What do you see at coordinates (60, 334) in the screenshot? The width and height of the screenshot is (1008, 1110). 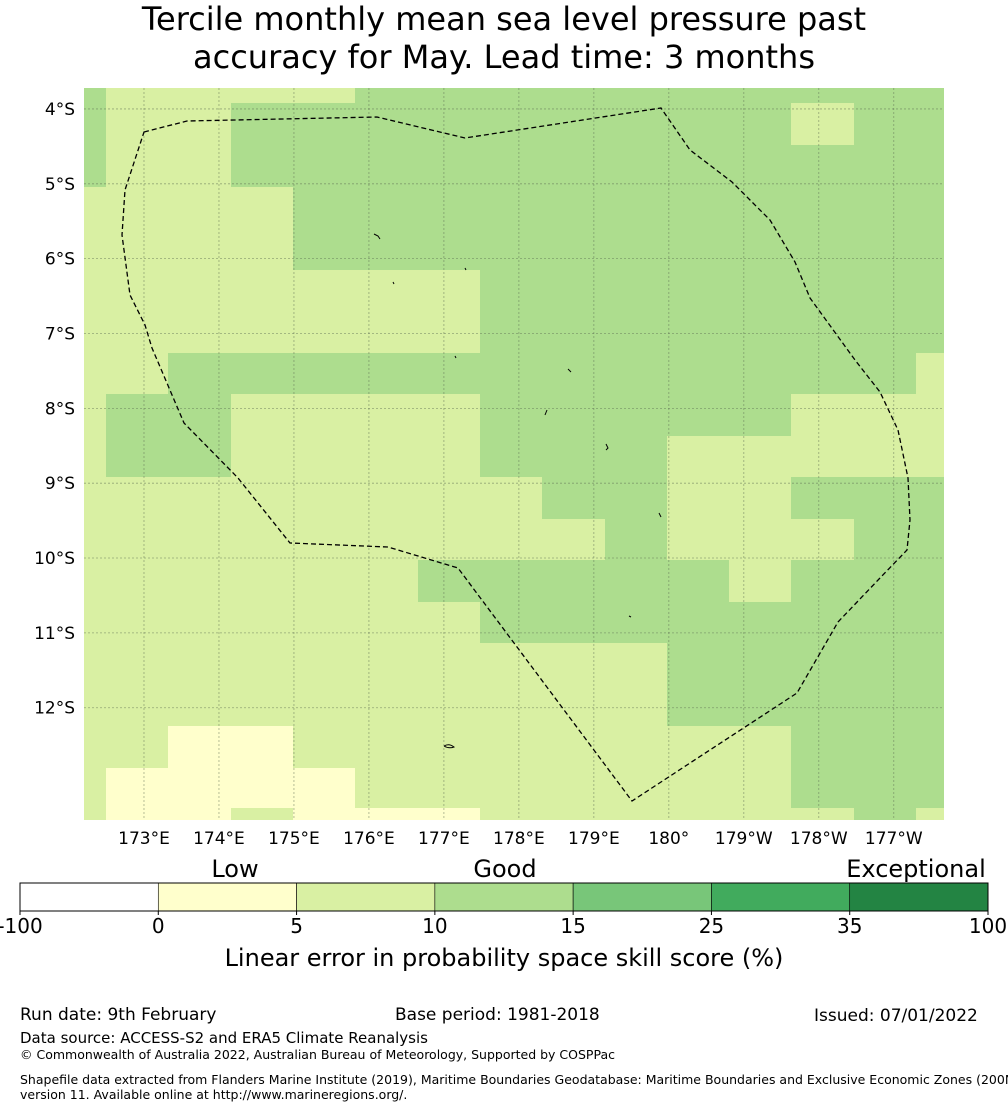 I see `y-tick-label: 7°S` at bounding box center [60, 334].